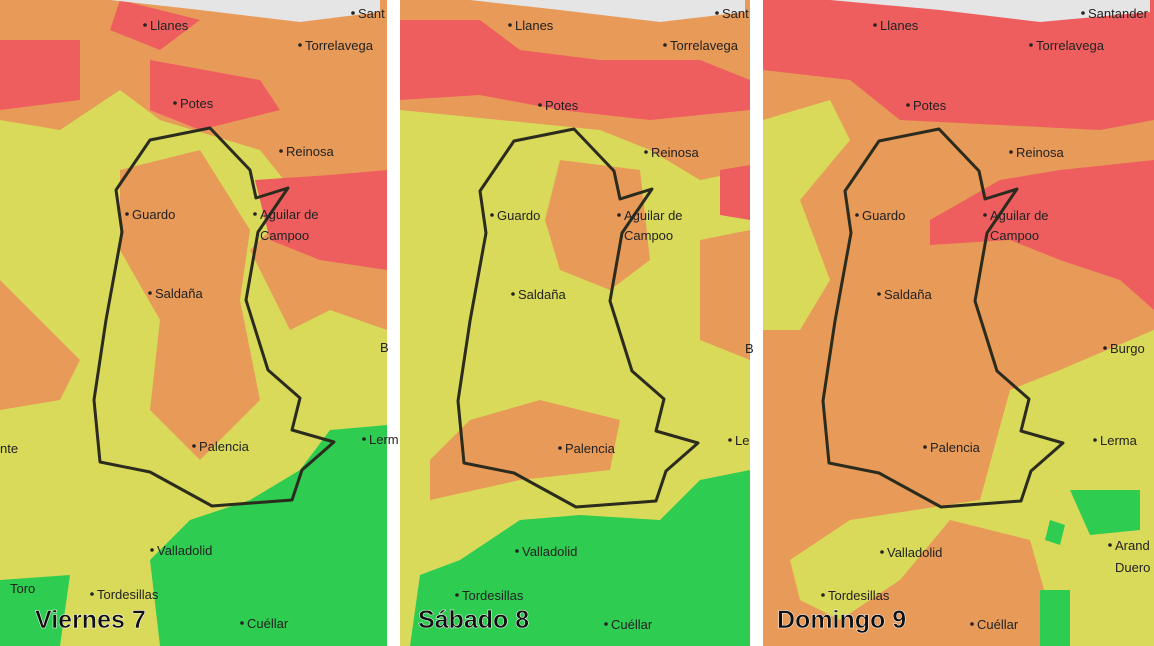 The image size is (1154, 646). Describe the element at coordinates (1127, 348) in the screenshot. I see `place-label: Burgo` at that location.